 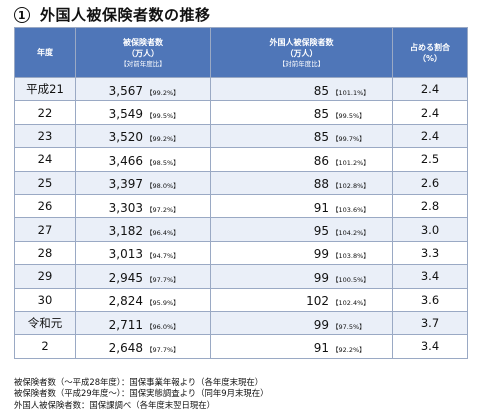 I want to click on insured-cell: 3,397 【98.0%】, so click(x=143, y=182).